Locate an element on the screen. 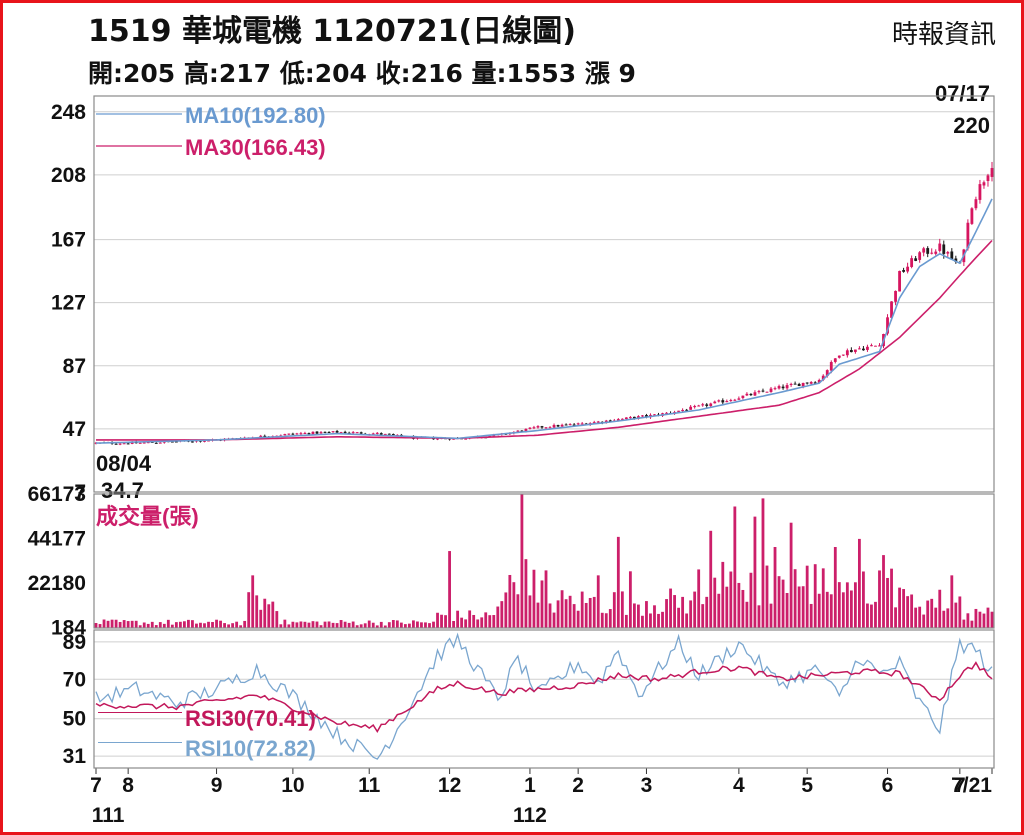 Image resolution: width=1024 pixels, height=835 pixels. x-tick-label: 9 is located at coordinates (217, 785).